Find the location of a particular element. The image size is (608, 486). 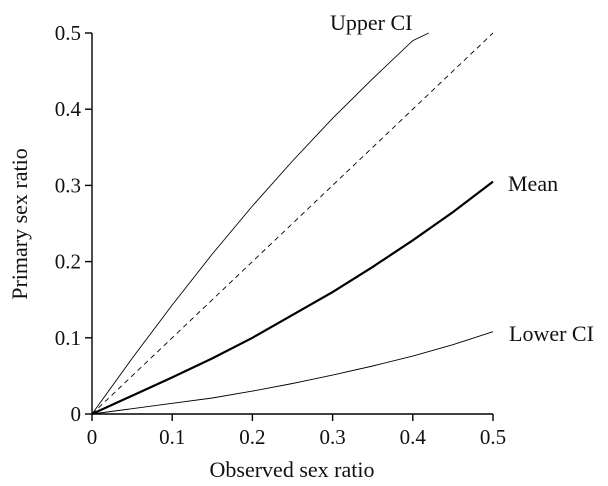

x-tick-label: 0.4 is located at coordinates (413, 437).